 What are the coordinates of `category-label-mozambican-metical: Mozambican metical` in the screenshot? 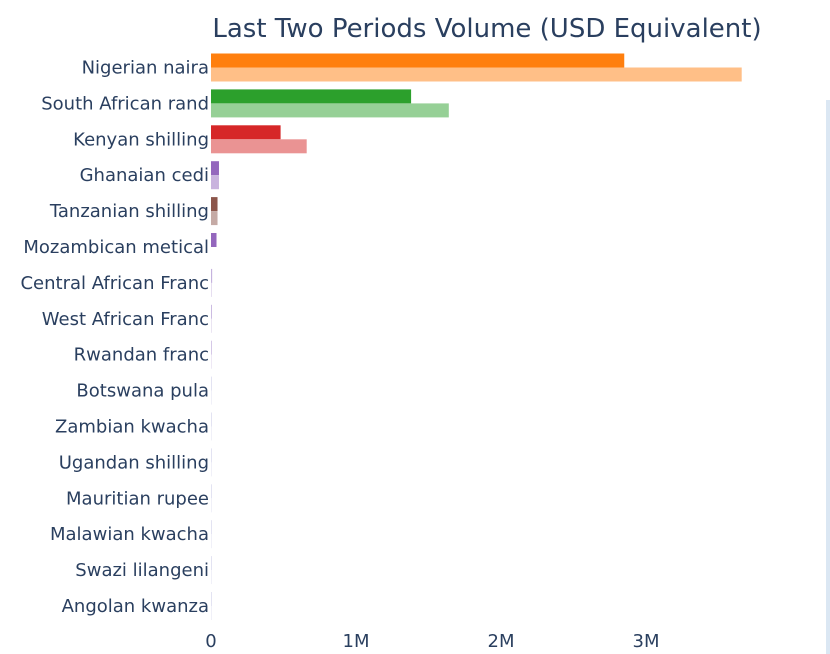 It's located at (116, 247).